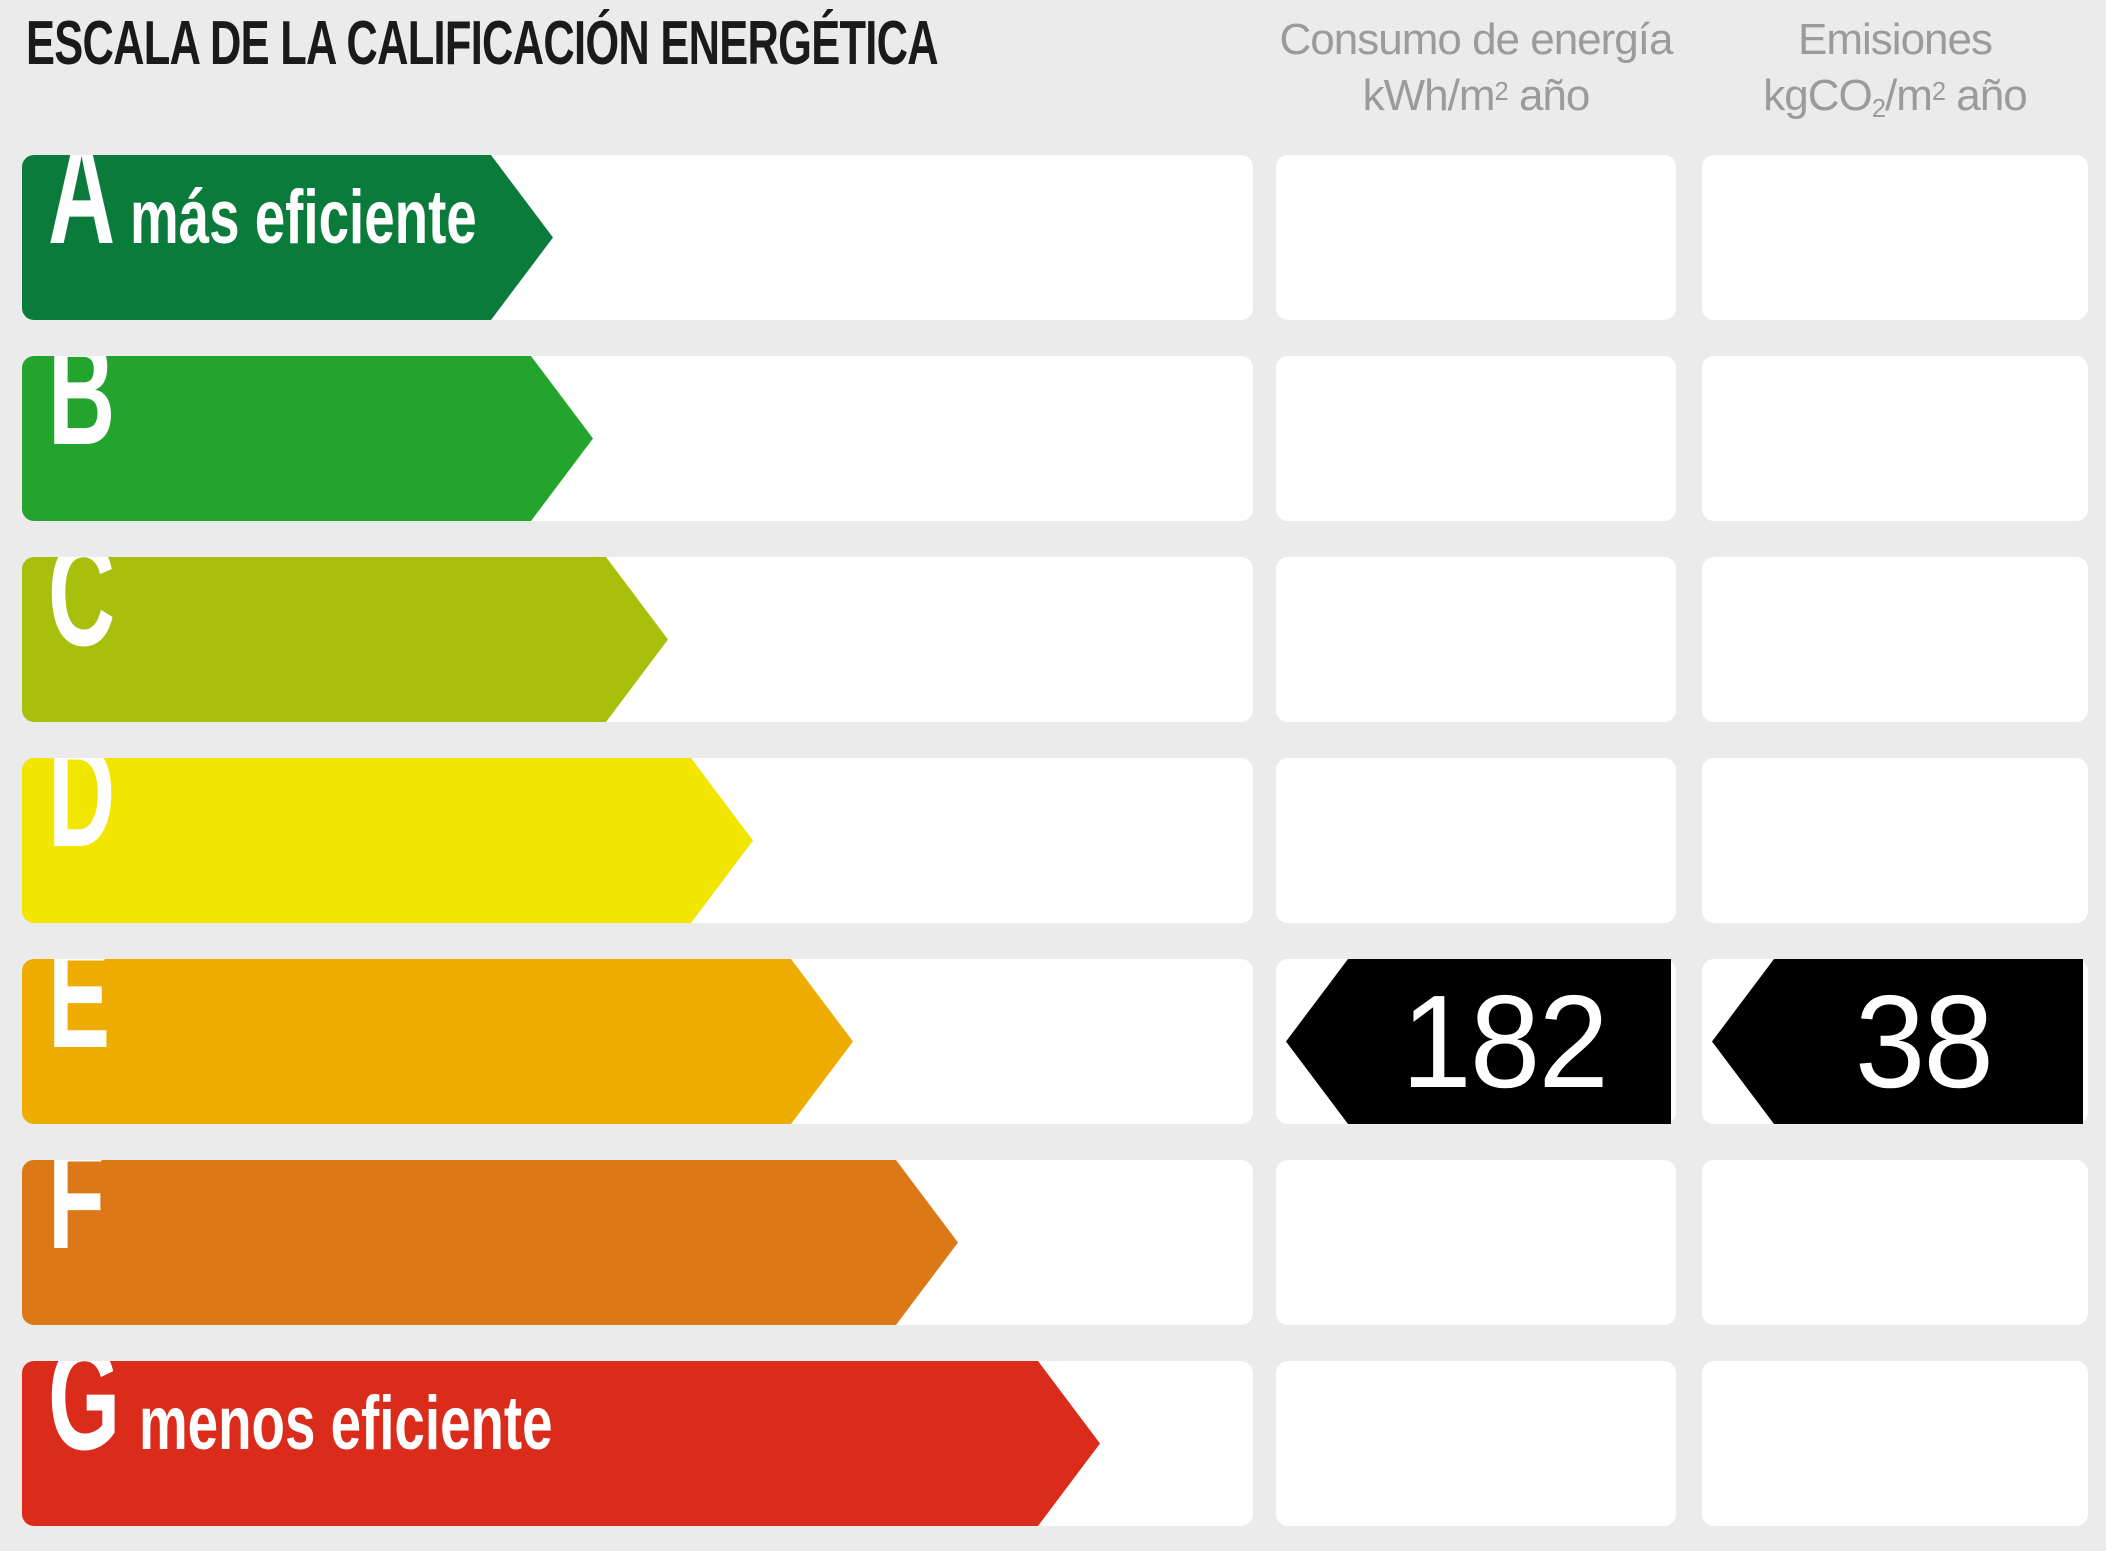  What do you see at coordinates (1064, 1041) in the screenshot?
I see `rating-row-e: E 182 38` at bounding box center [1064, 1041].